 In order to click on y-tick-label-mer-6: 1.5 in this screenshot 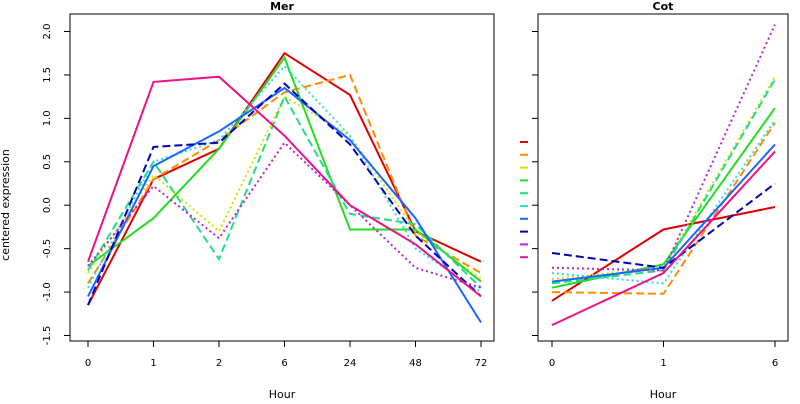, I will do `click(47, 75)`.